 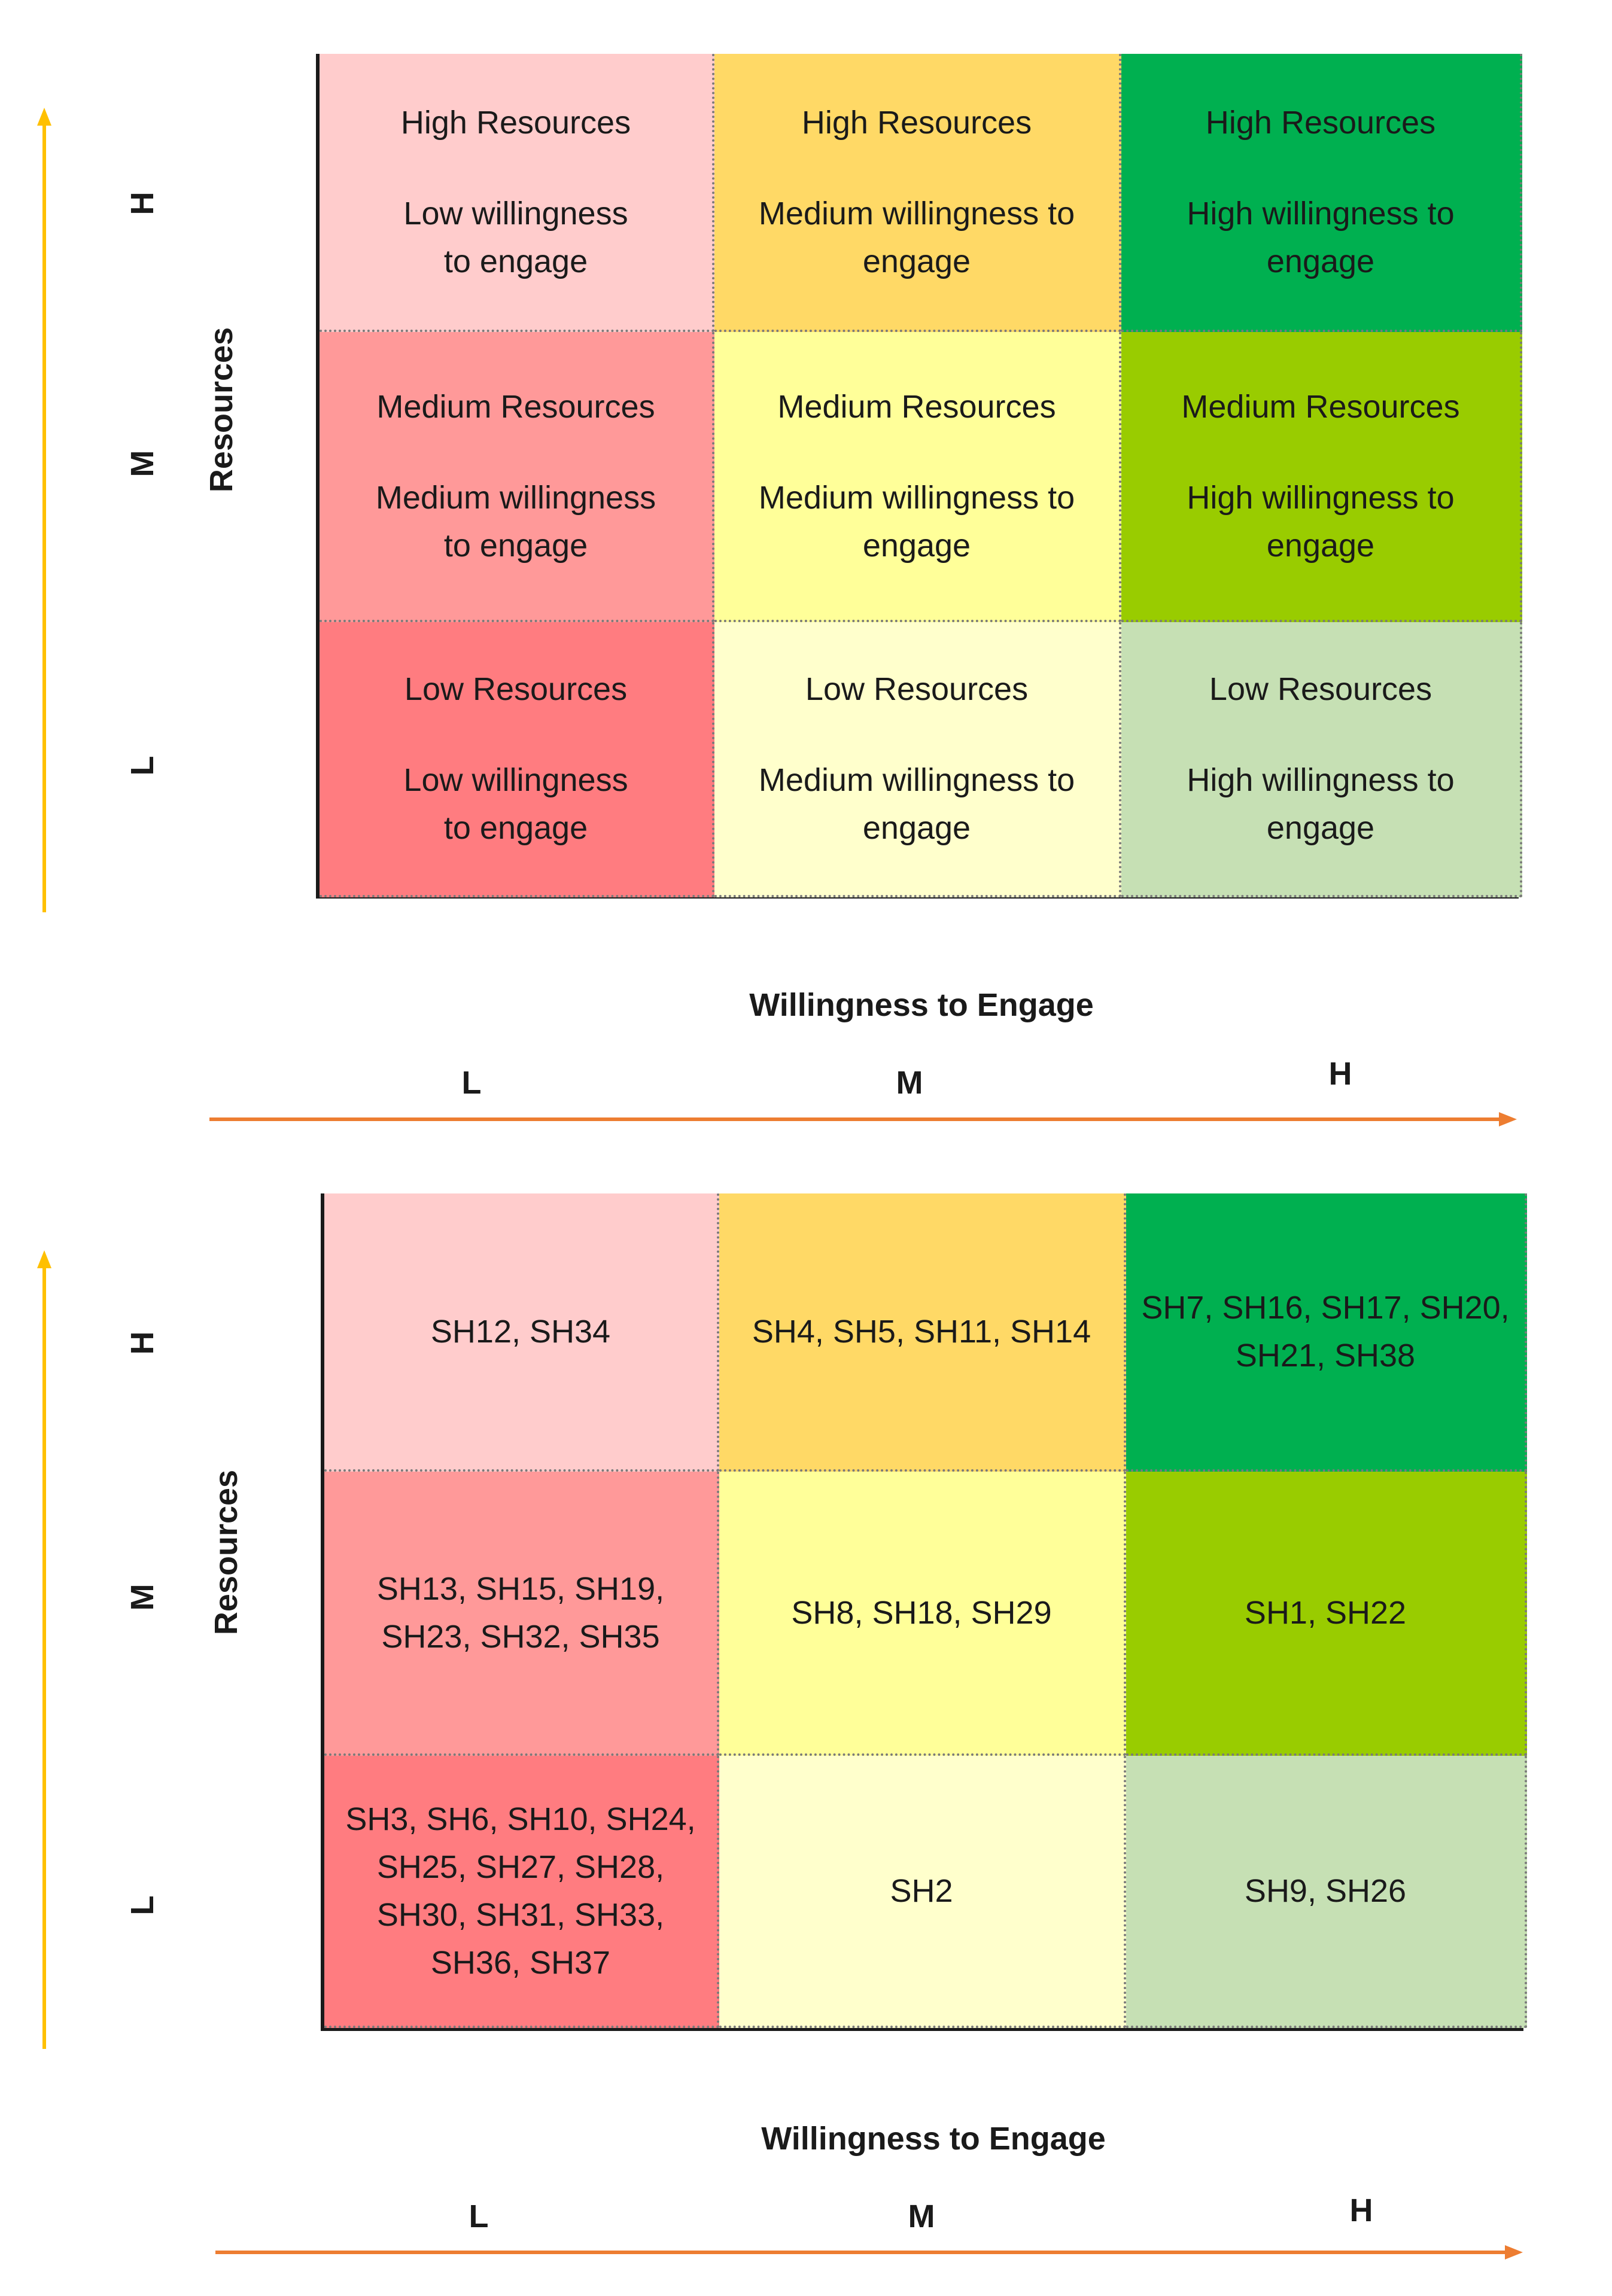 I want to click on cell-medium-high: SH1, SH22, so click(x=1326, y=1614).